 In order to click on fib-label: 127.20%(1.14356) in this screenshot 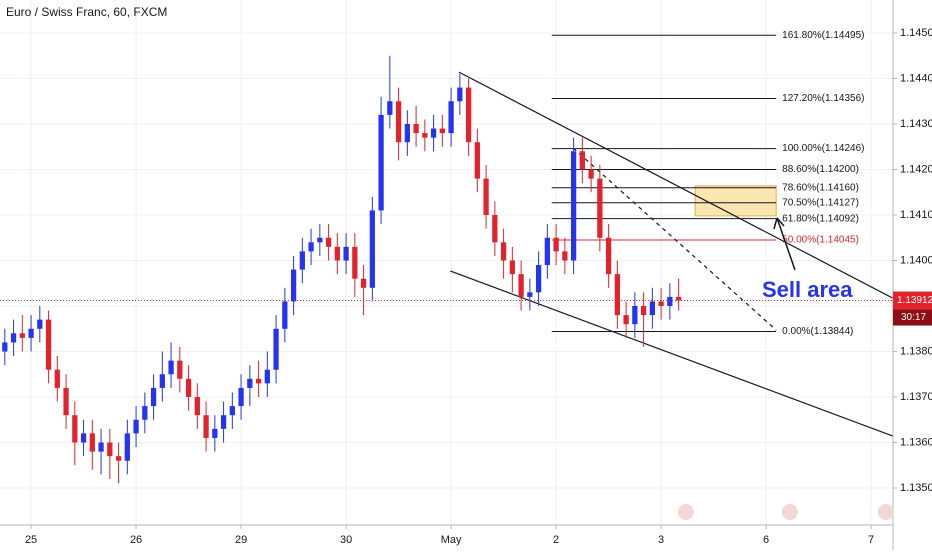, I will do `click(823, 98)`.